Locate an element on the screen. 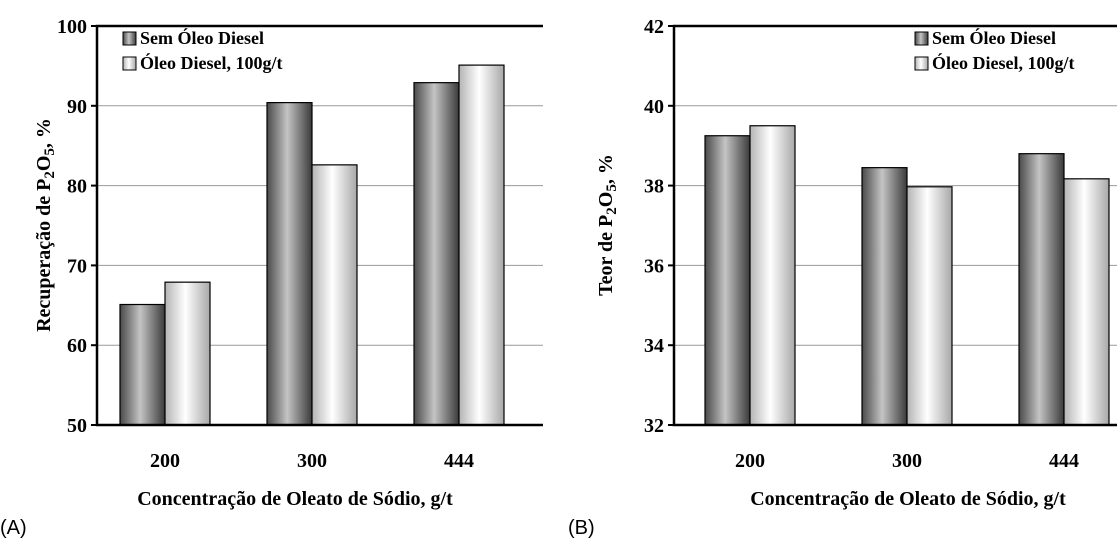 This screenshot has height=542, width=1117. chart-a-legend-label: Óleo Diesel, 100g/t is located at coordinates (211, 62).